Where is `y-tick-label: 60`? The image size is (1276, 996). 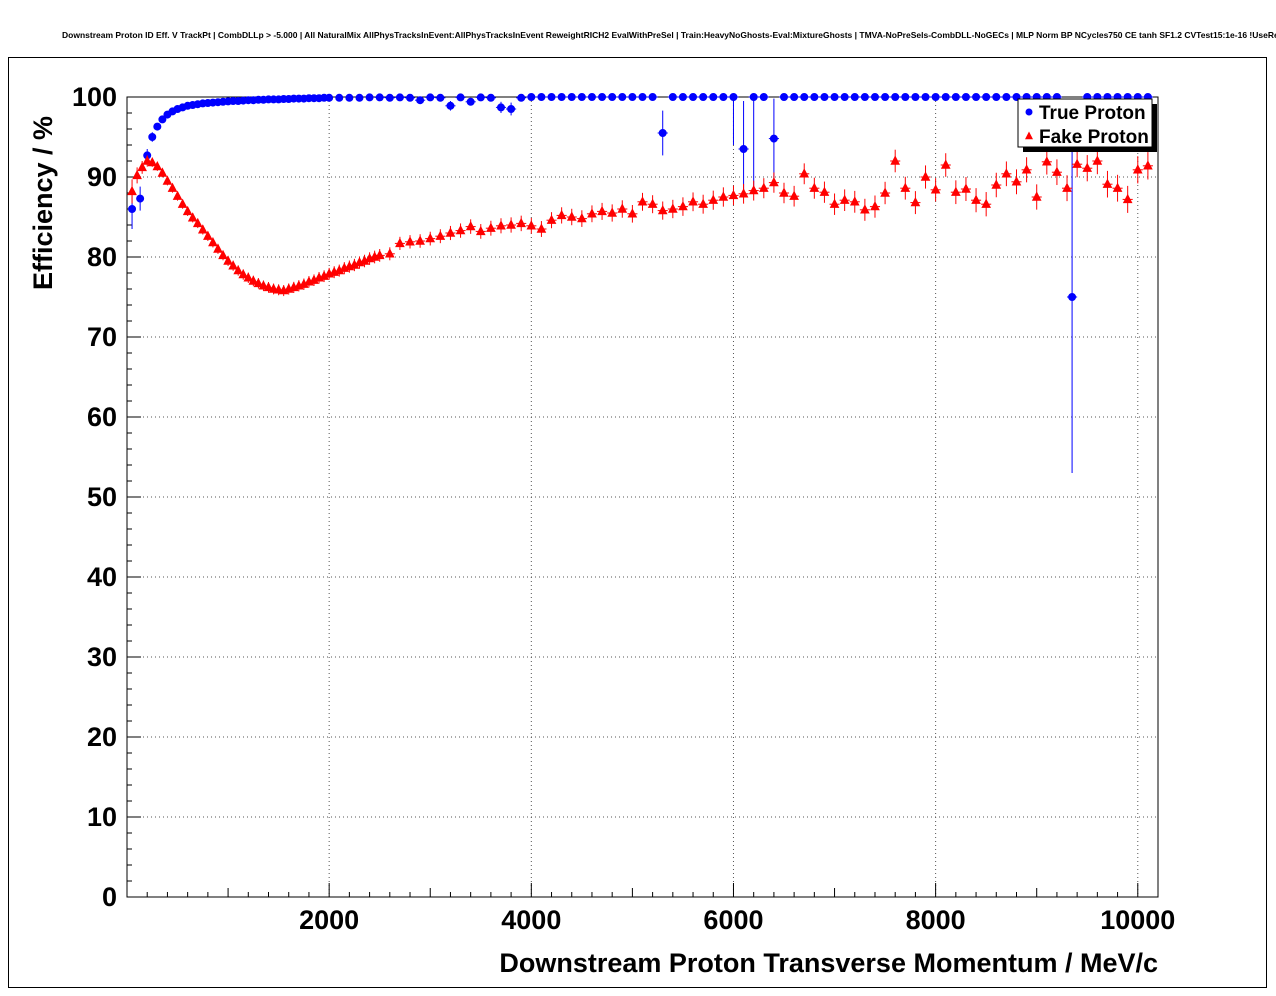 y-tick-label: 60 is located at coordinates (102, 417).